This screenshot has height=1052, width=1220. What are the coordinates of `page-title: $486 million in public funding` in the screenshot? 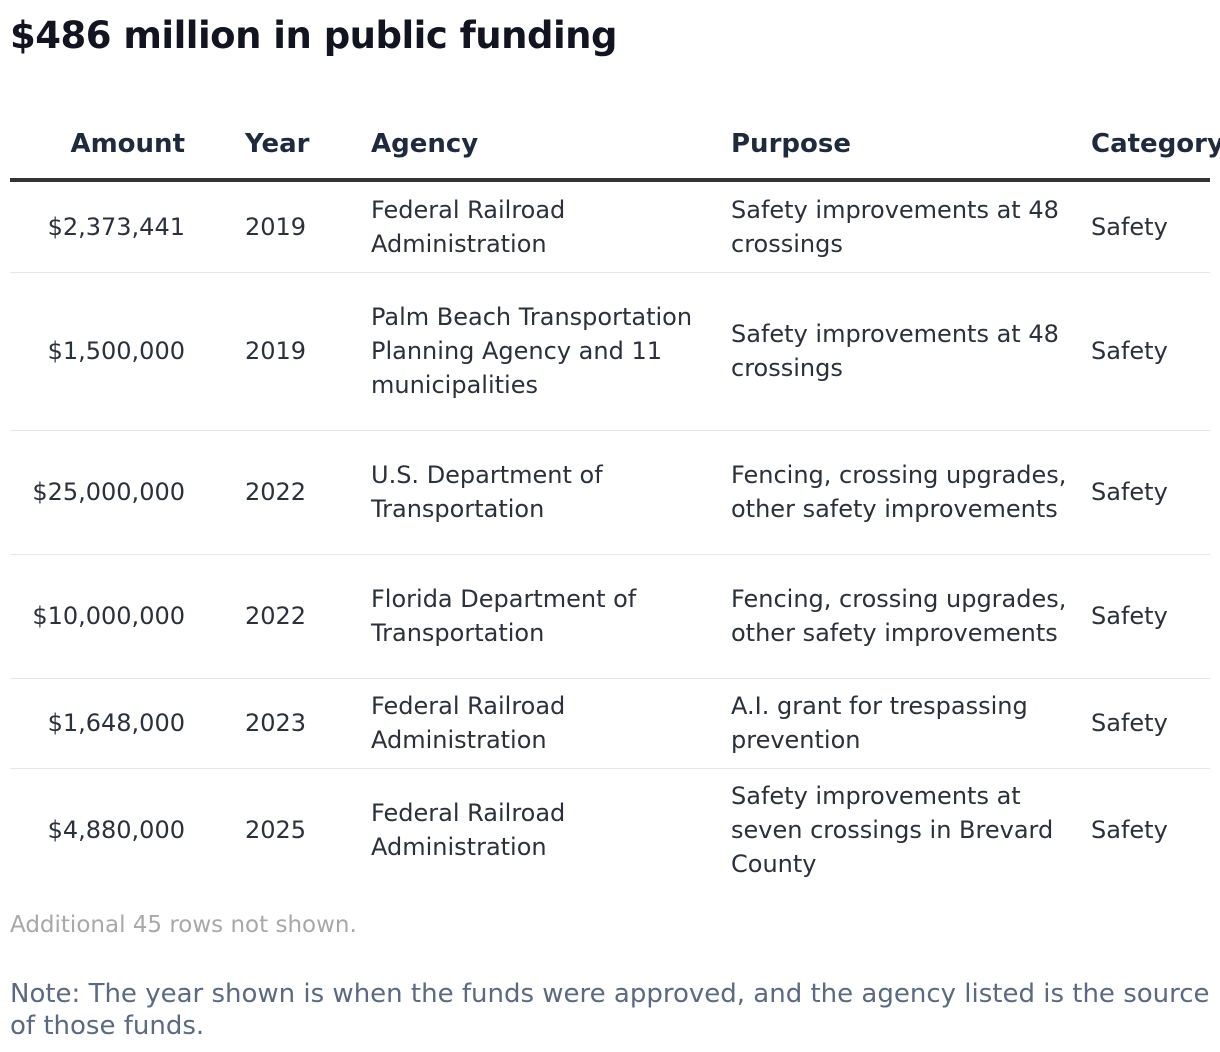 It's located at (313, 35).